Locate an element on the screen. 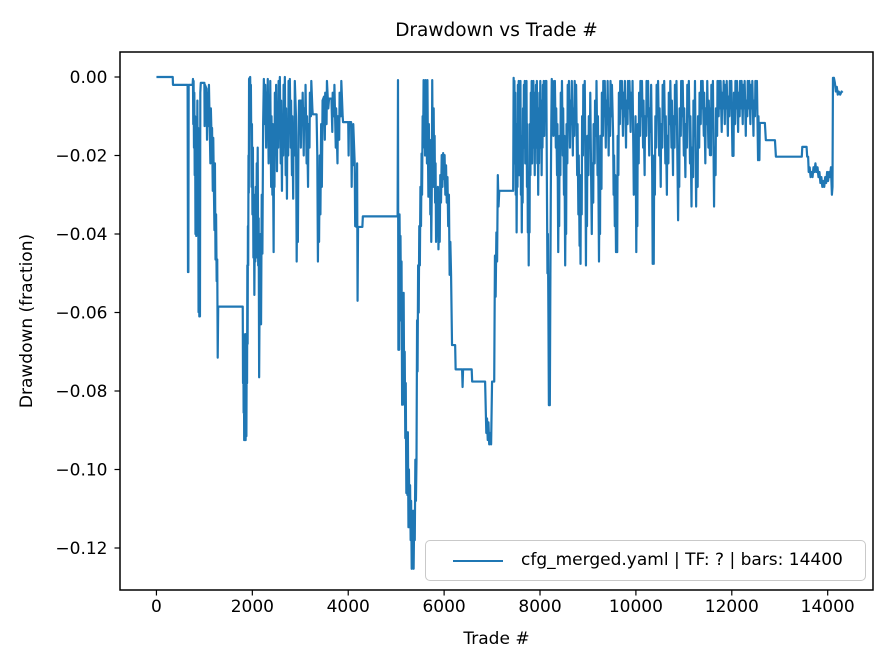 This screenshot has height=672, width=896. y-tick-label: −0.12 is located at coordinates (81, 549).